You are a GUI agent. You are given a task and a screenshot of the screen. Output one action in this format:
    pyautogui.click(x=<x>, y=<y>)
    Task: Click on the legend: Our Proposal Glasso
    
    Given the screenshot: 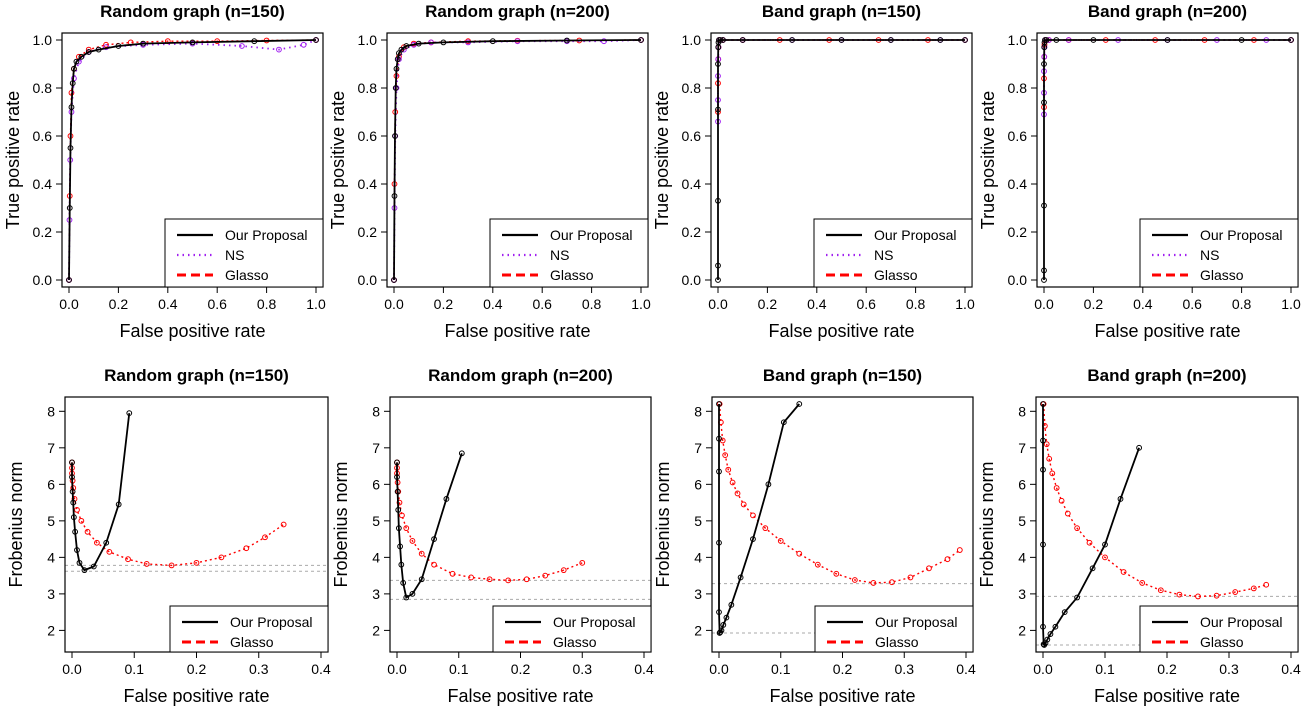 What is the action you would take?
    pyautogui.click(x=249, y=629)
    